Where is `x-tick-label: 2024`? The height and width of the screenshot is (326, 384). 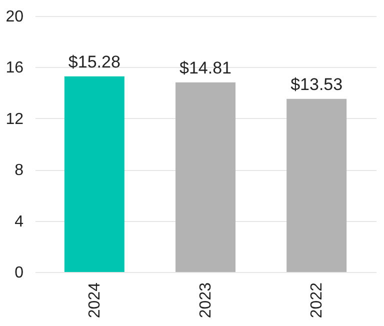 x-tick-label: 2024 is located at coordinates (95, 300).